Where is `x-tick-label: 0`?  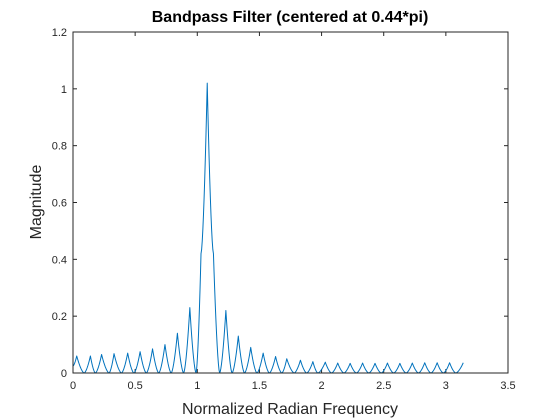
x-tick-label: 0 is located at coordinates (73, 386).